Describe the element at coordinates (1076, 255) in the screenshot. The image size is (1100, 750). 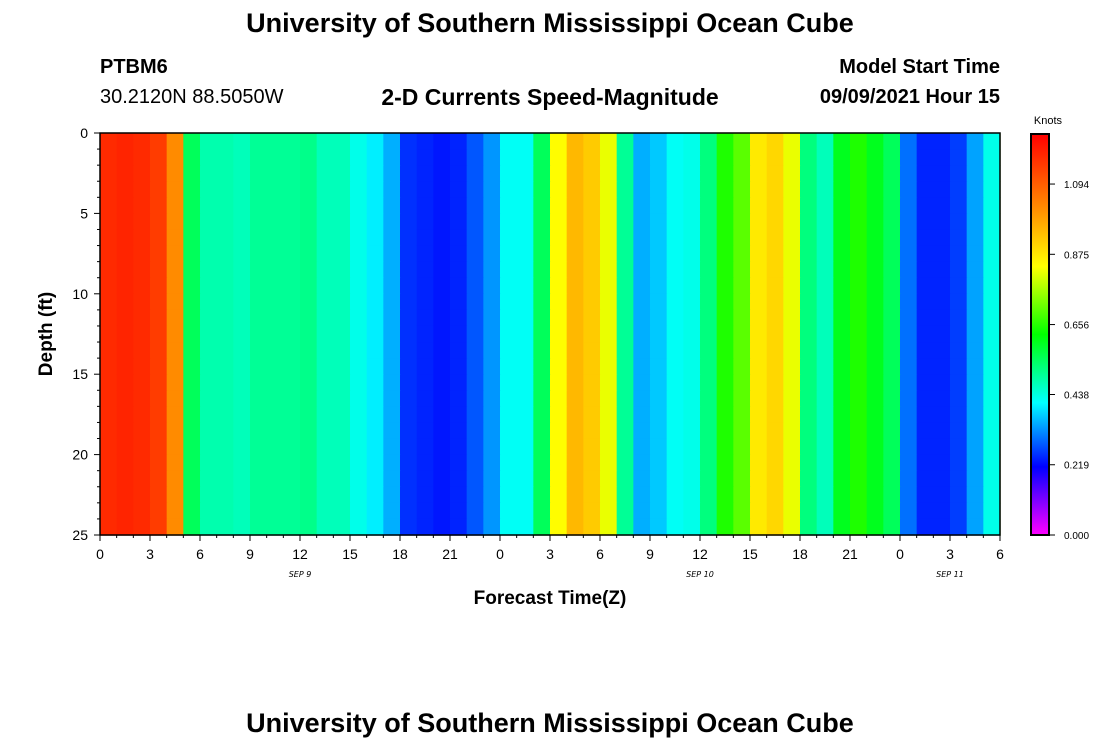
I see `colorbar-tick-label: 0.875` at that location.